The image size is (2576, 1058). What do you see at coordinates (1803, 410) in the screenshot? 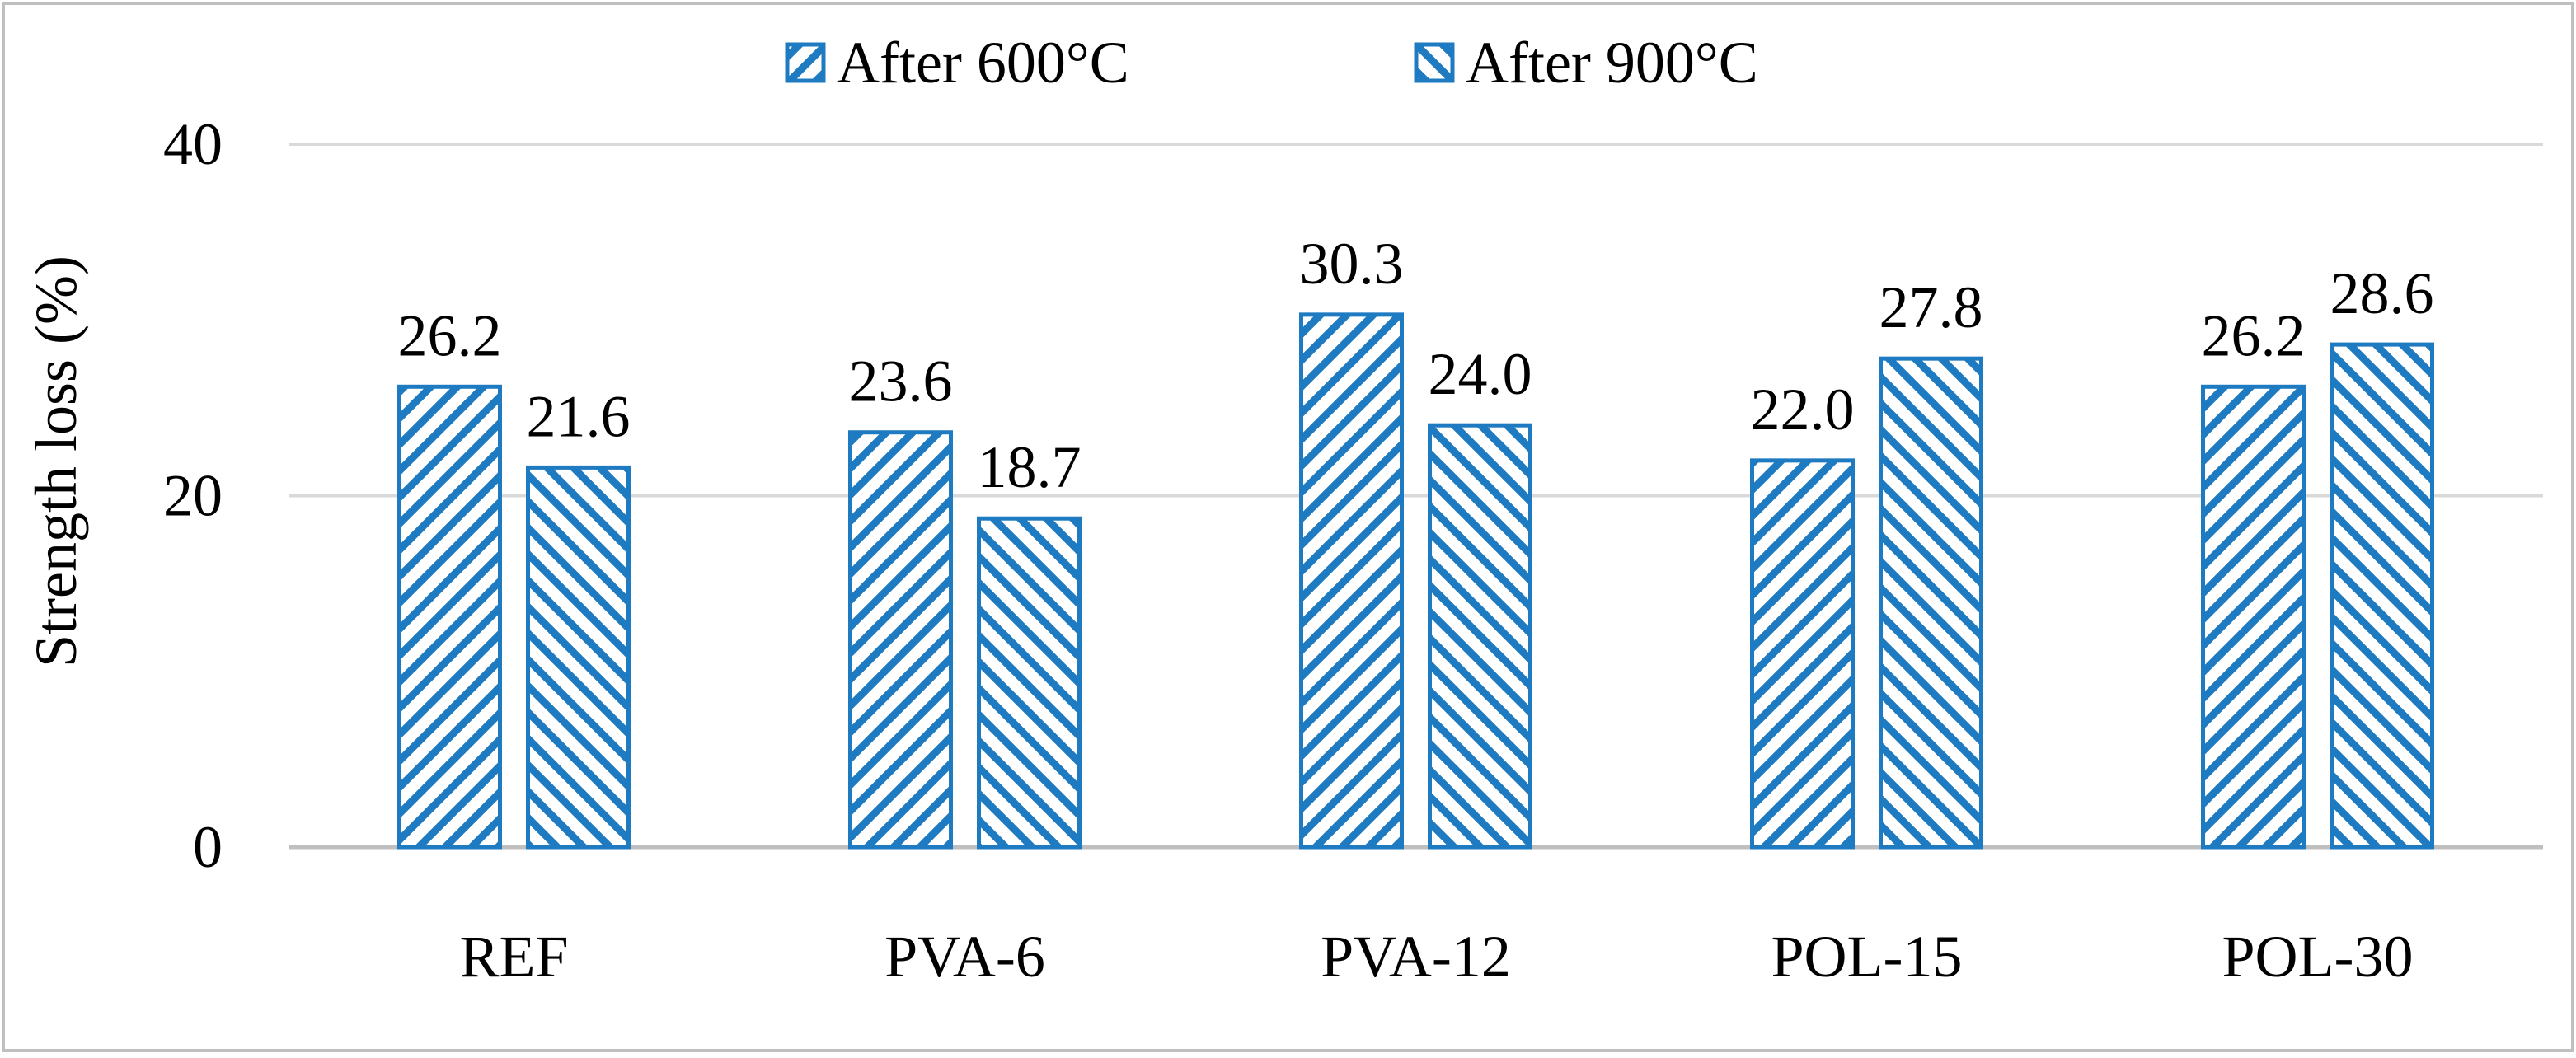
I see `data-label: 22.0` at bounding box center [1803, 410].